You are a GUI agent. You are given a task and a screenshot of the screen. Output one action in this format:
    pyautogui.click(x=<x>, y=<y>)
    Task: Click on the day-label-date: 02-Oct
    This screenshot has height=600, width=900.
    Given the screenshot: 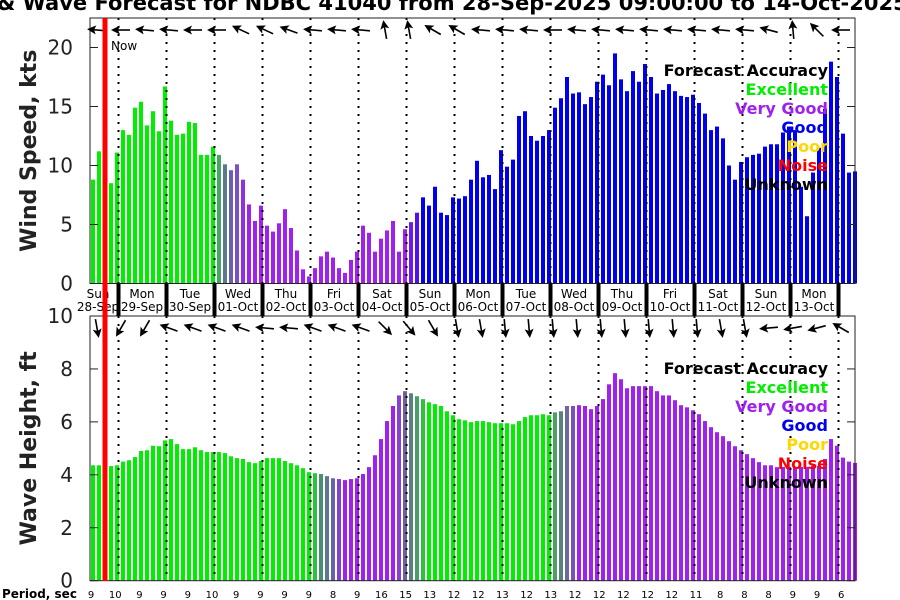 What is the action you would take?
    pyautogui.click(x=286, y=307)
    